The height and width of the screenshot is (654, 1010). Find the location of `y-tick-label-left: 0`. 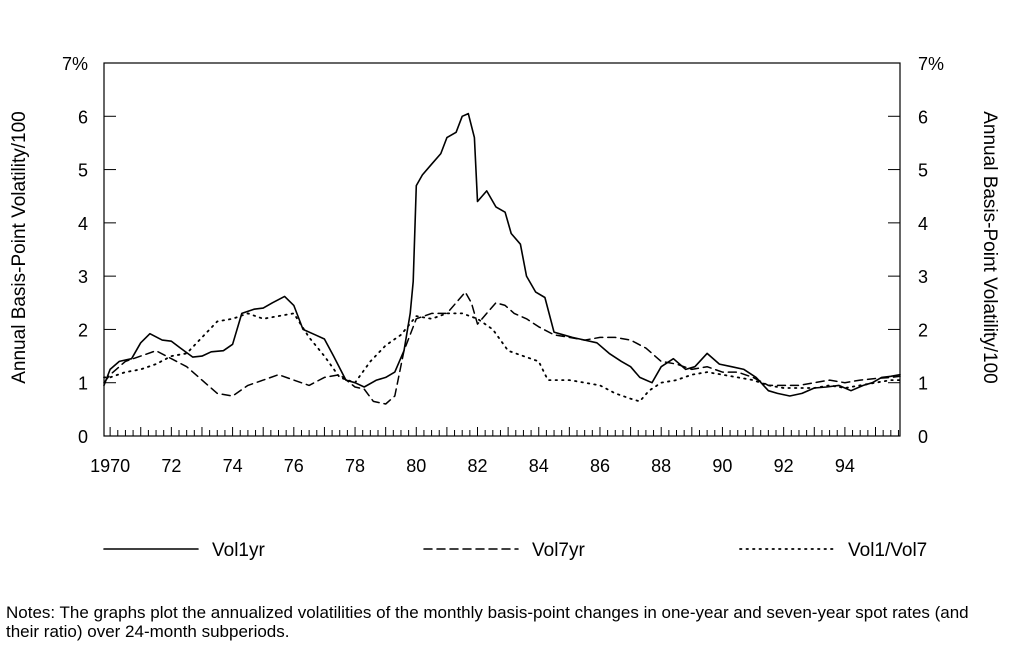

y-tick-label-left: 0 is located at coordinates (83, 437).